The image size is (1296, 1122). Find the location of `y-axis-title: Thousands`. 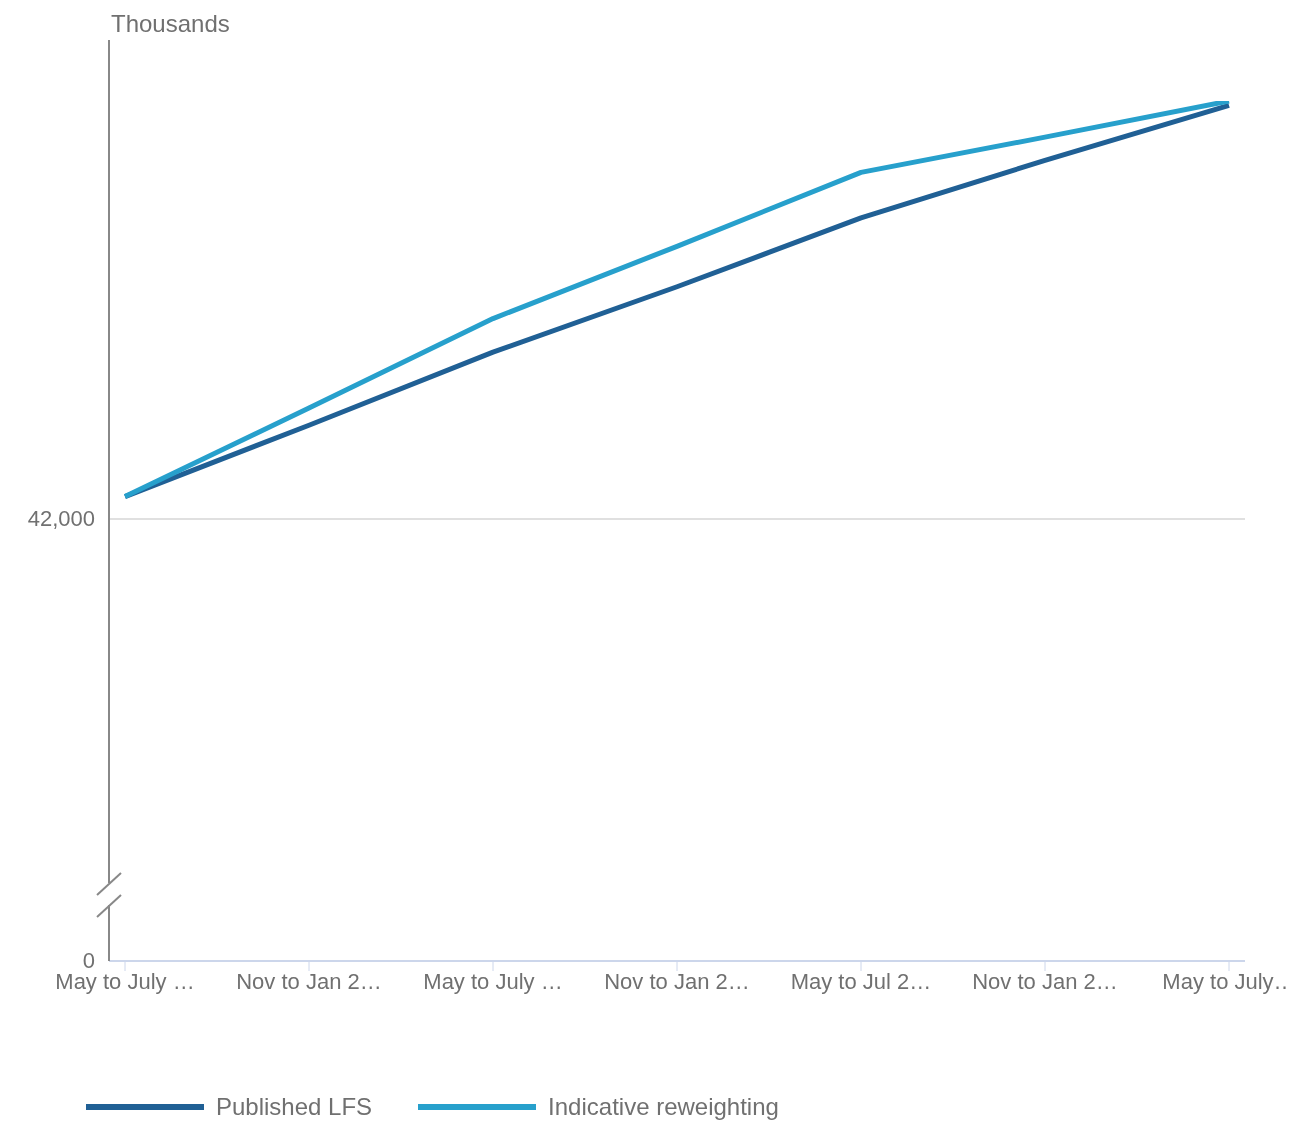

y-axis-title: Thousands is located at coordinates (170, 24).